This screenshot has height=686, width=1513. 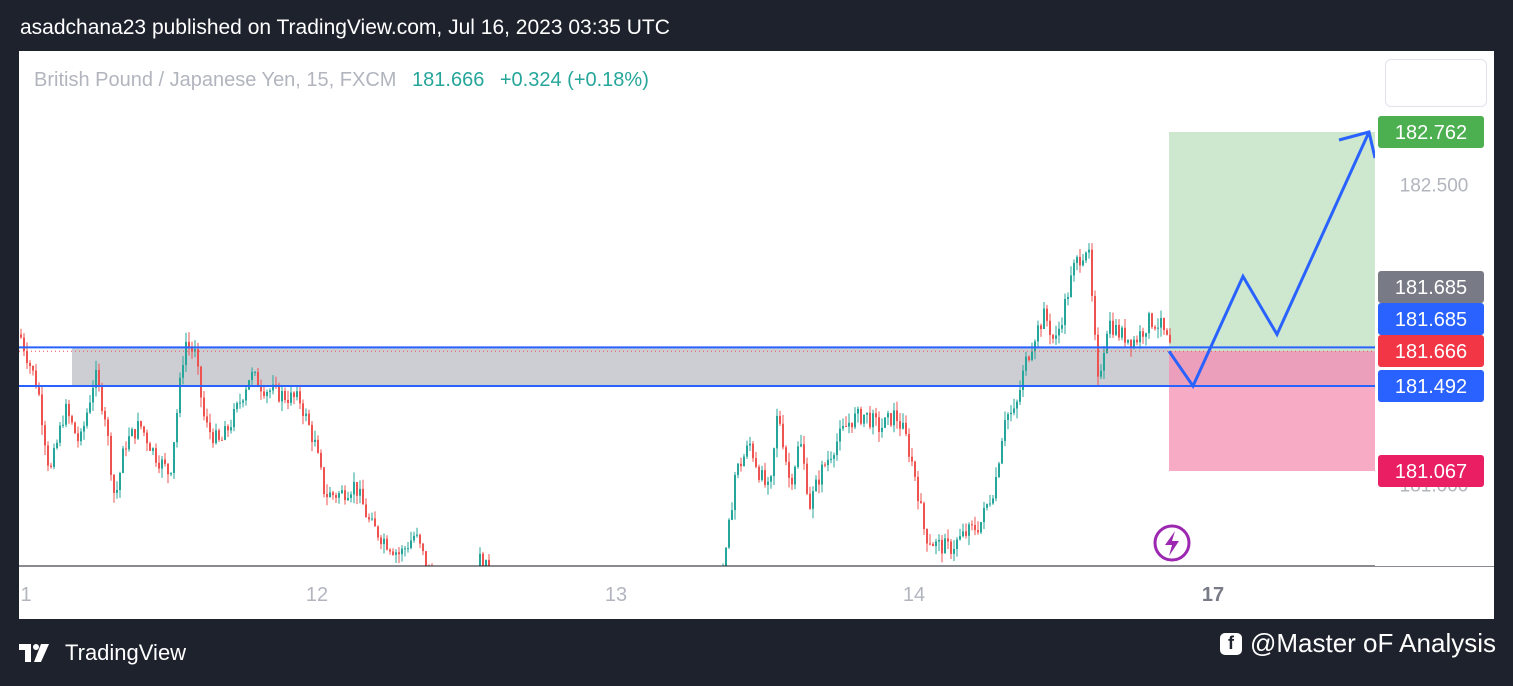 I want to click on price-badge-label: 181.685, so click(x=1431, y=288).